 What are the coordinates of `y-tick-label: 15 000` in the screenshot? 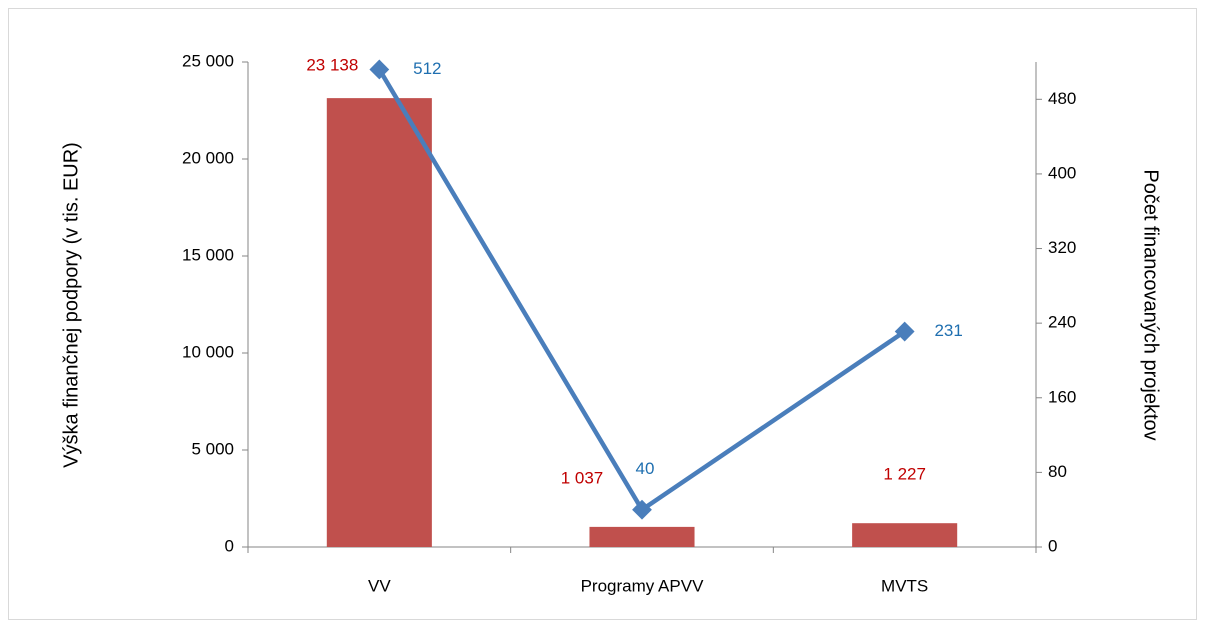 It's located at (208, 254).